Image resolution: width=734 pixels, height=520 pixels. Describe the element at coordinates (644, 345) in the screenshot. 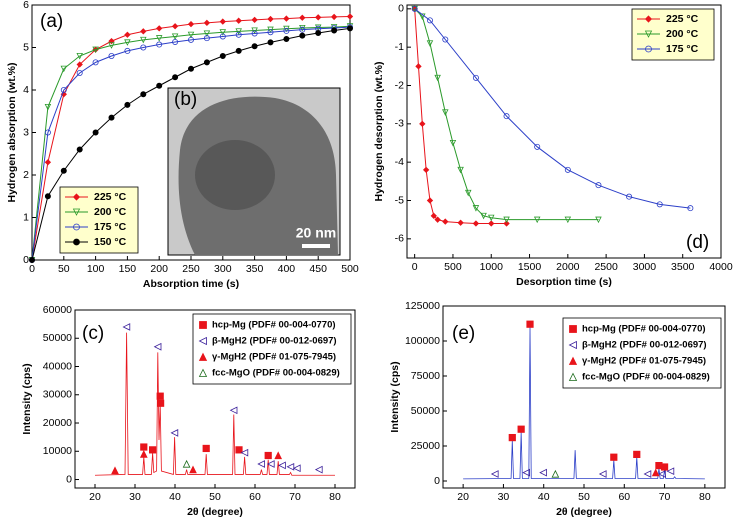

I see `legend-label: β-MgH2 (PDF# 00-012-0697)` at that location.